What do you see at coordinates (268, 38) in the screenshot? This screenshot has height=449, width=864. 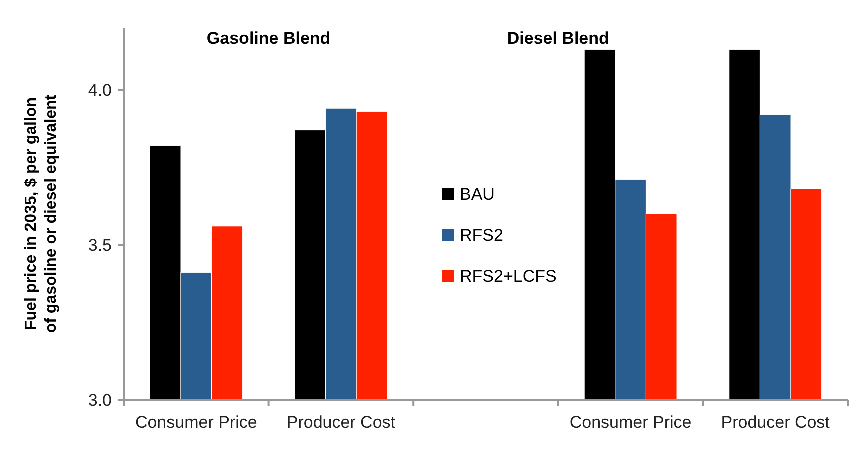 I see `annotation: Gasoline Blend` at bounding box center [268, 38].